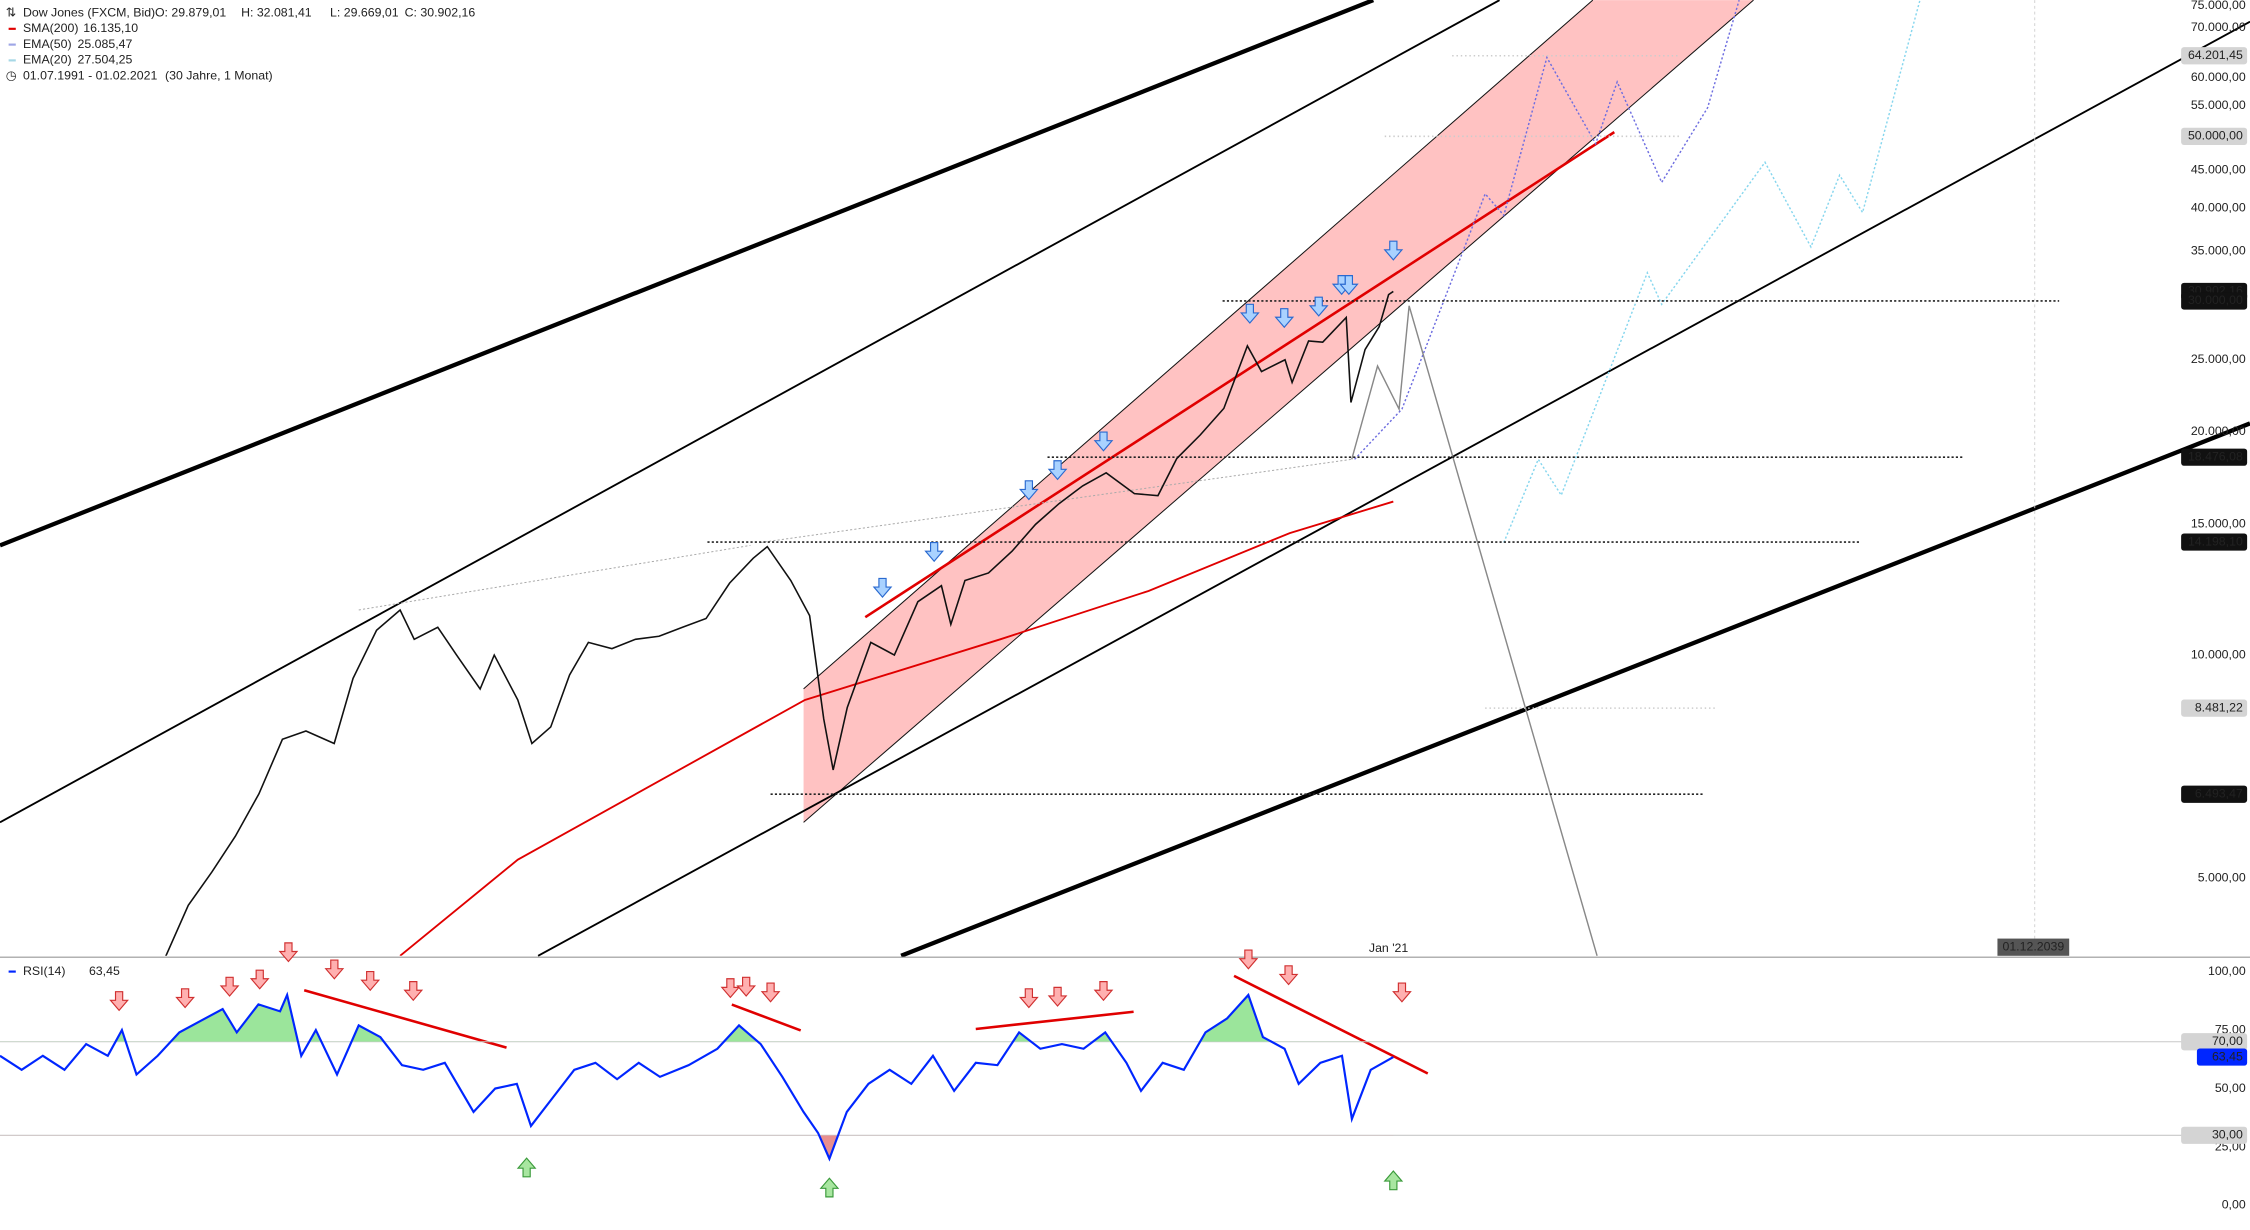  I want to click on y-tick-label: 50,00, so click(2230, 1088).